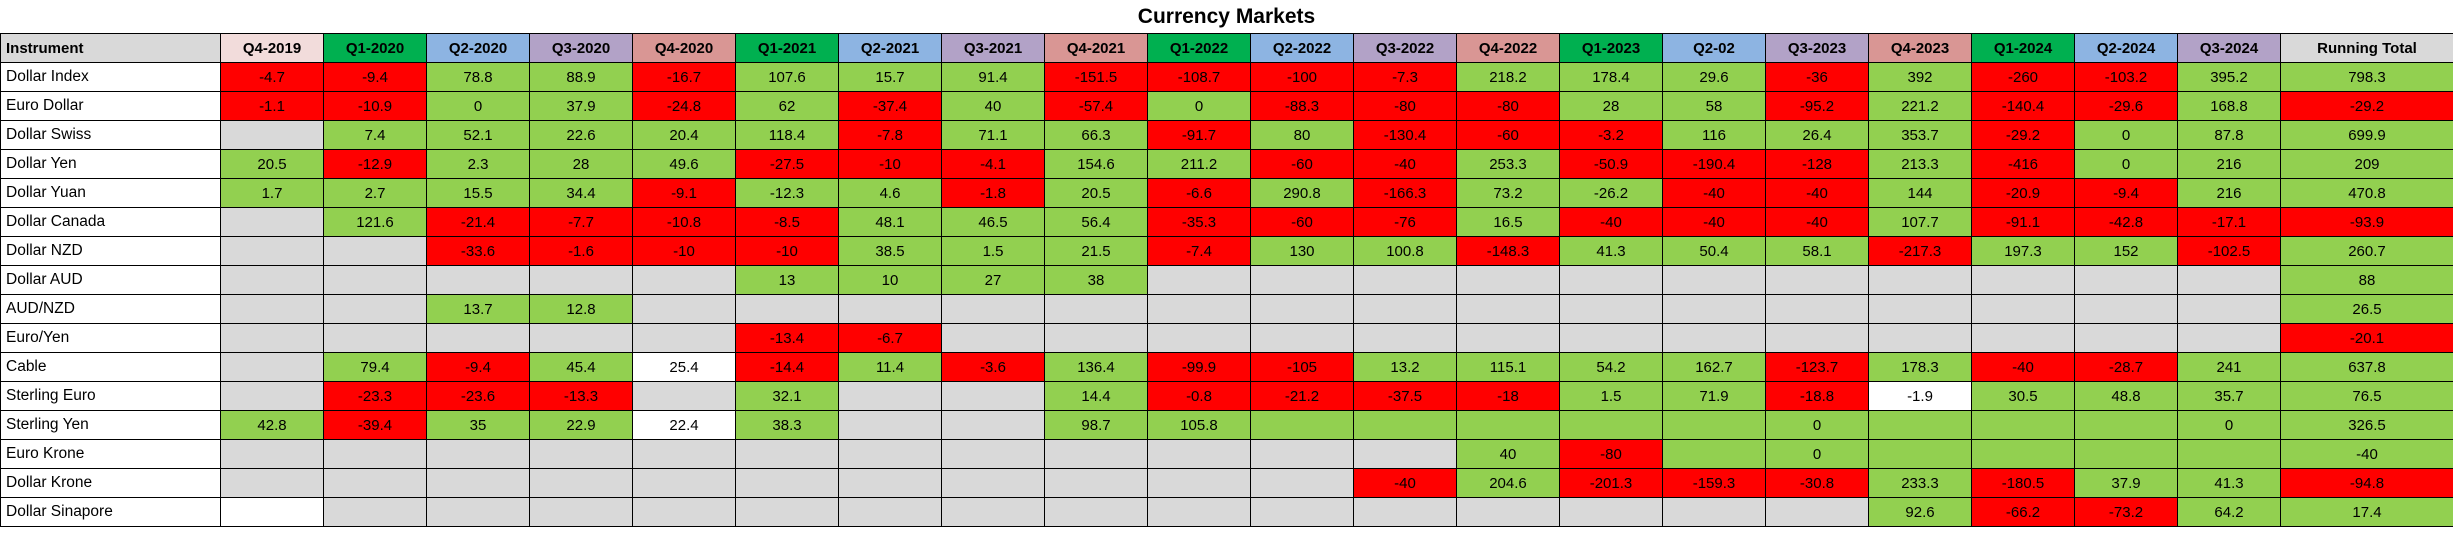 This screenshot has height=537, width=2453. What do you see at coordinates (1611, 396) in the screenshot?
I see `data-cell: 1.5` at bounding box center [1611, 396].